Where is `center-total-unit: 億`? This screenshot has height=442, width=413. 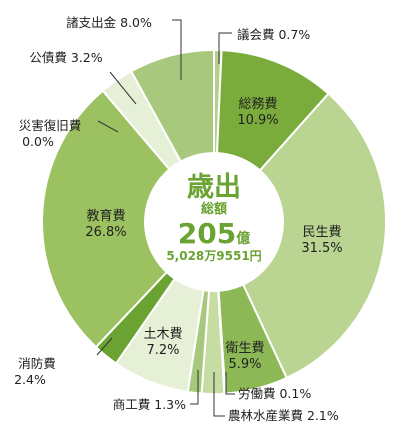
center-total-unit: 億 is located at coordinates (243, 238).